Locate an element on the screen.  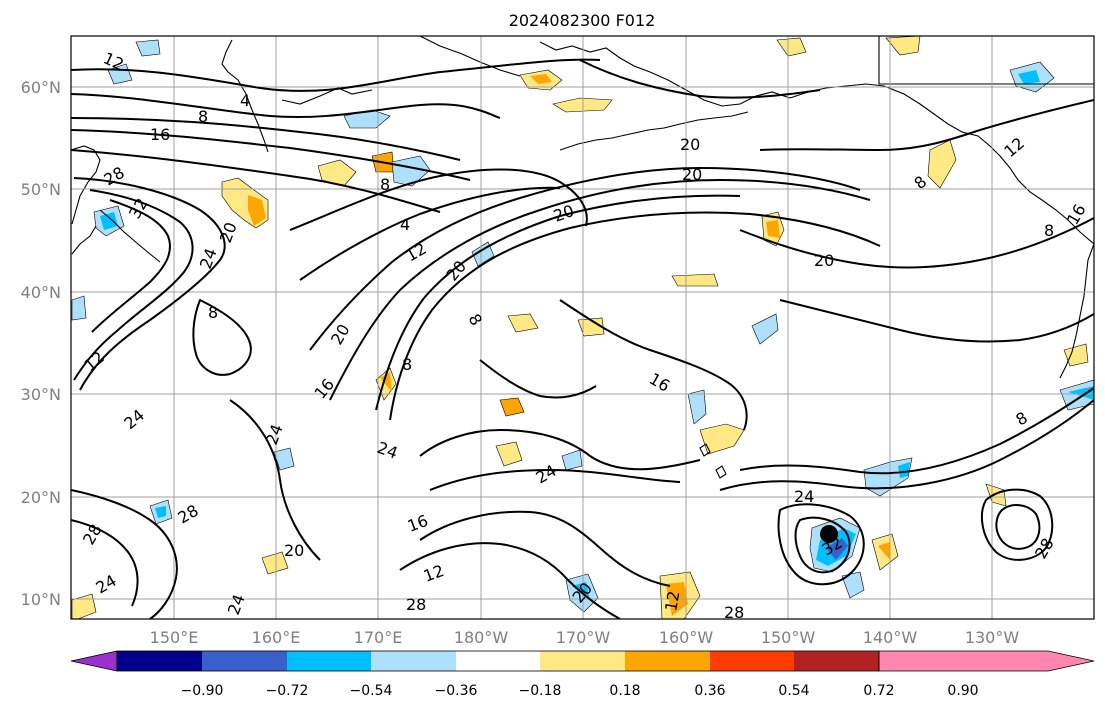
lat-tick-label: 20°N is located at coordinates (41, 497).